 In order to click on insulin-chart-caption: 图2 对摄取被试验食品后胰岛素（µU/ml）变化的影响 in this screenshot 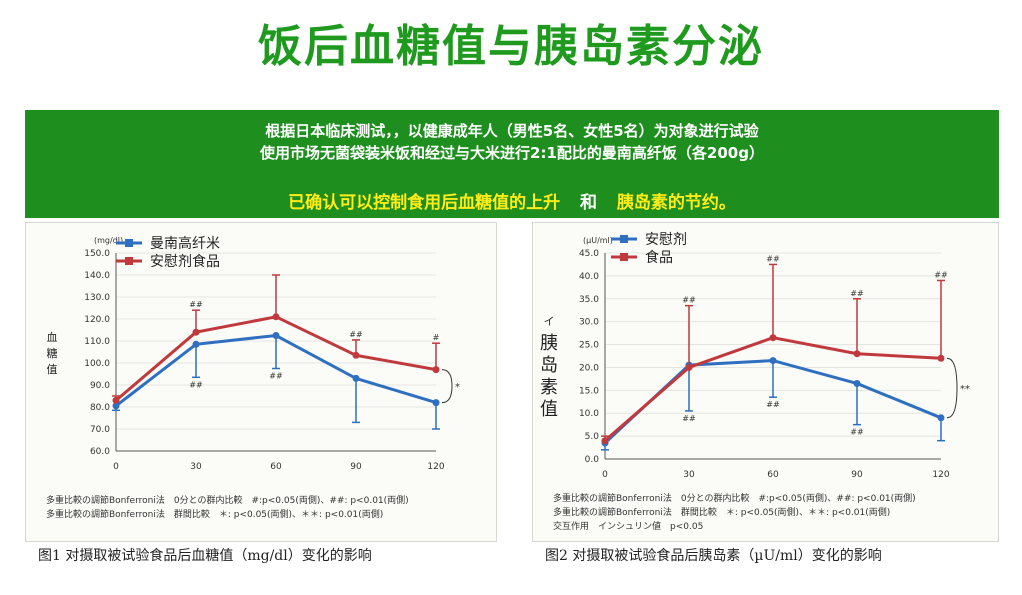, I will do `click(713, 556)`.